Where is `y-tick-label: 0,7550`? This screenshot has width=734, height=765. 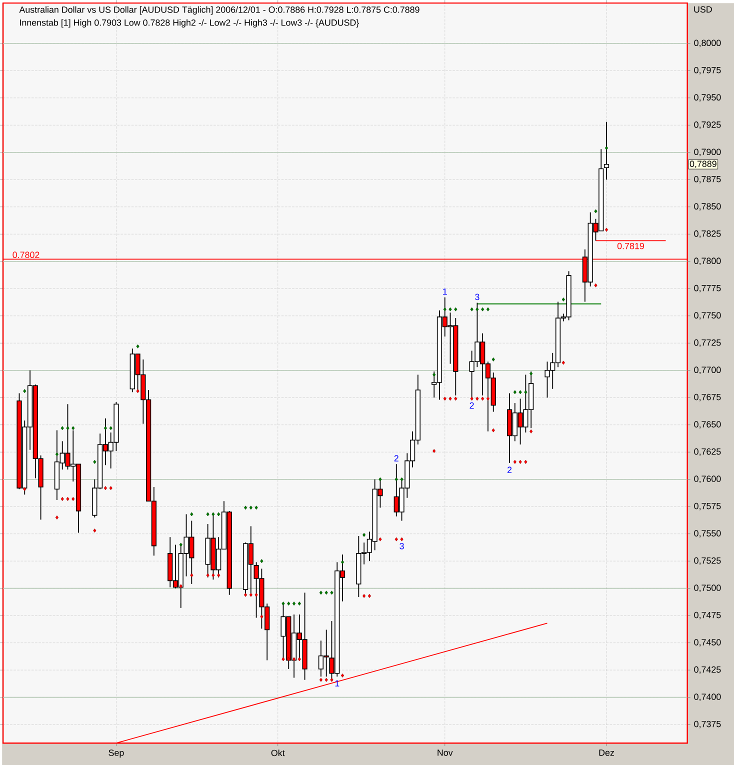
y-tick-label: 0,7550 is located at coordinates (707, 534).